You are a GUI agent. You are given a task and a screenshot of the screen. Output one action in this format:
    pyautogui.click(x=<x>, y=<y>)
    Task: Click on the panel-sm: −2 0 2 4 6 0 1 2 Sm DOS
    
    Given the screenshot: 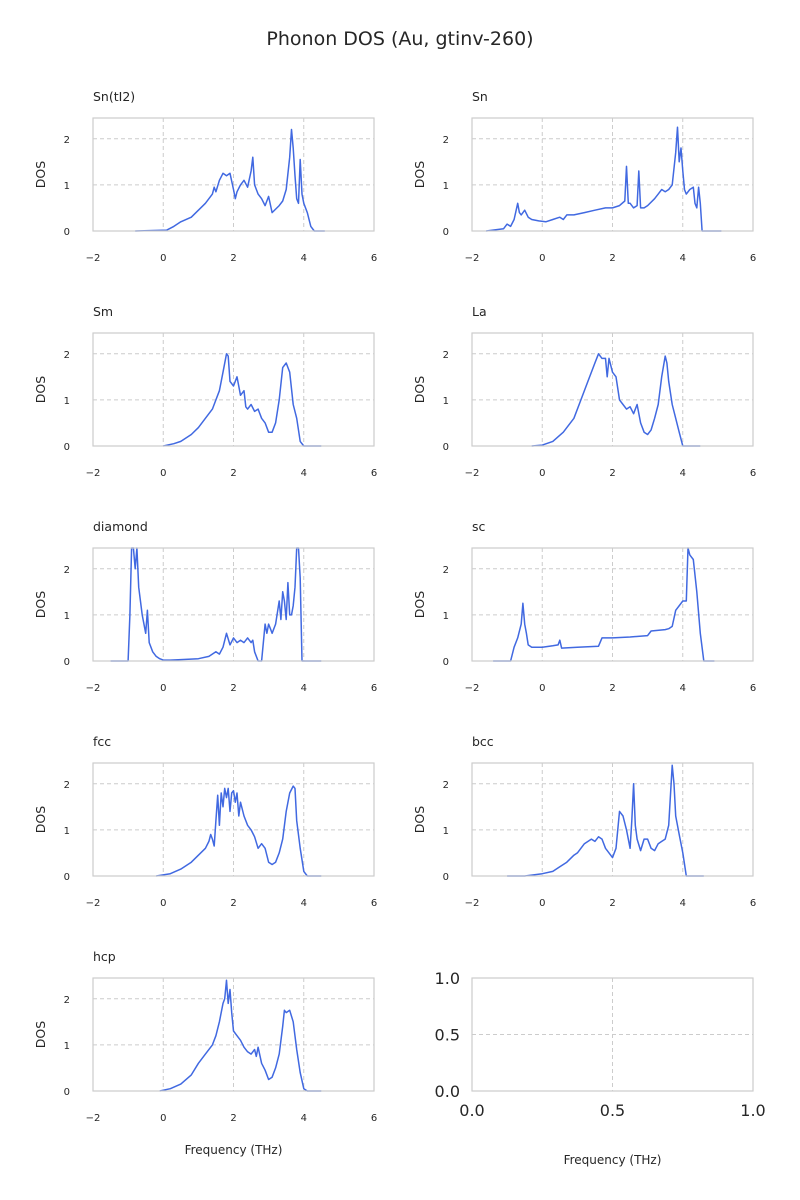 What is the action you would take?
    pyautogui.click(x=205, y=391)
    